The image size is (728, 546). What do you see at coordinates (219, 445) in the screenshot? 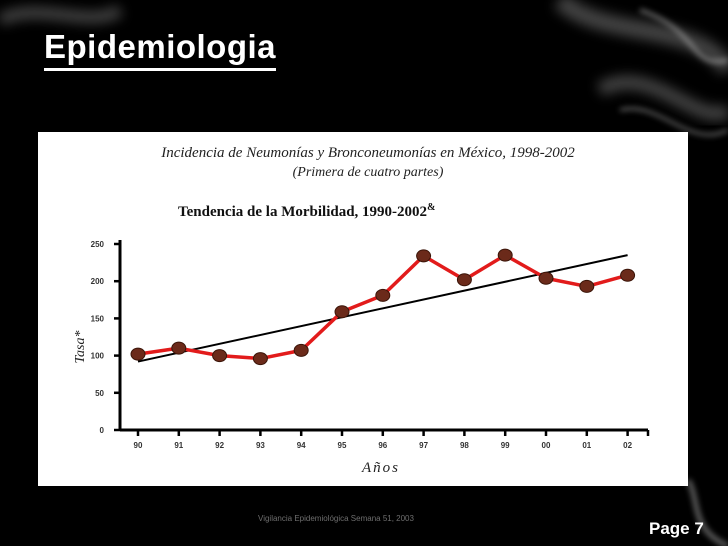
I see `x-tick-label: 92` at bounding box center [219, 445].